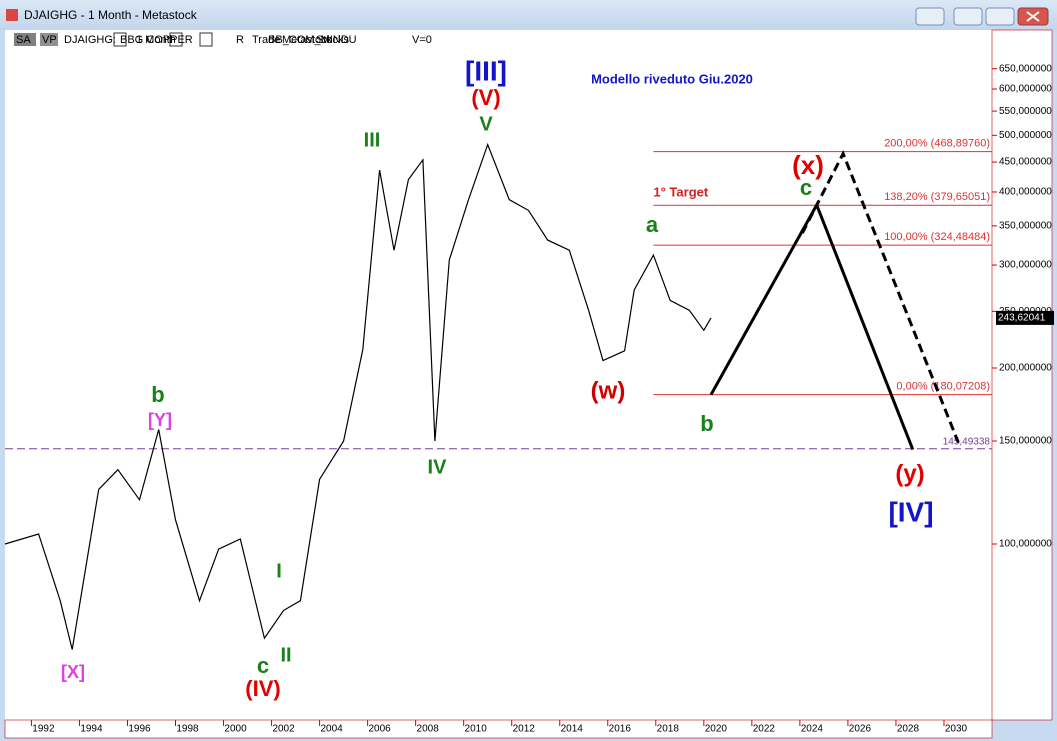  I want to click on title-bar, so click(528, 15).